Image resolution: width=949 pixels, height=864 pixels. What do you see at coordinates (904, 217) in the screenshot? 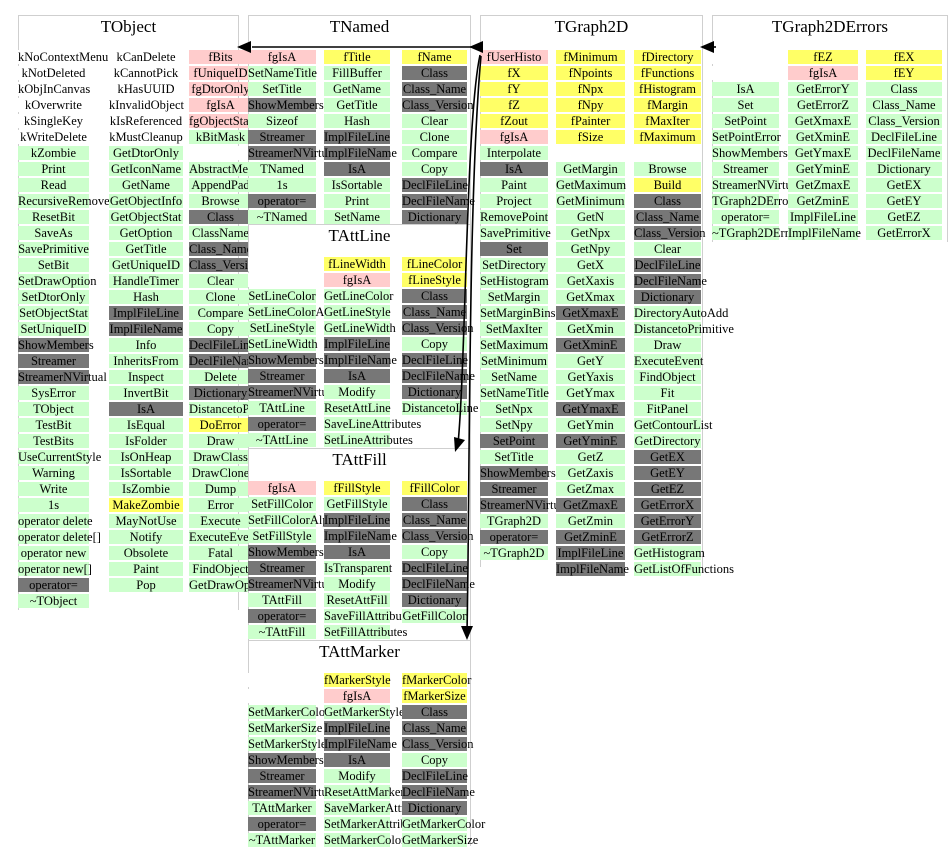
I see `member-cell: GetEZ` at bounding box center [904, 217].